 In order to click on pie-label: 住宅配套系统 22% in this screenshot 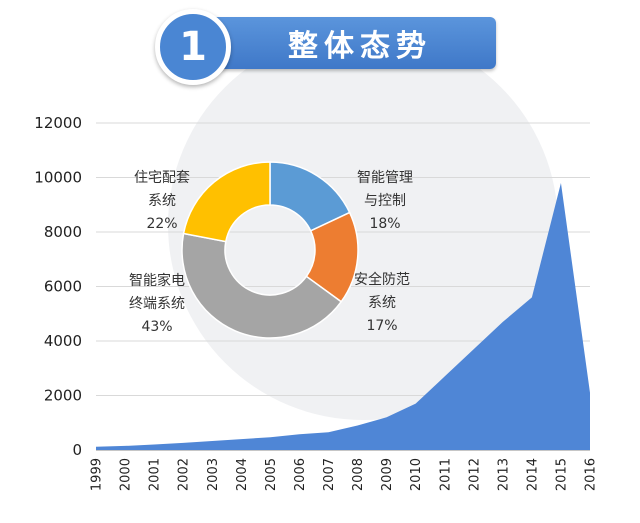, I will do `click(162, 201)`.